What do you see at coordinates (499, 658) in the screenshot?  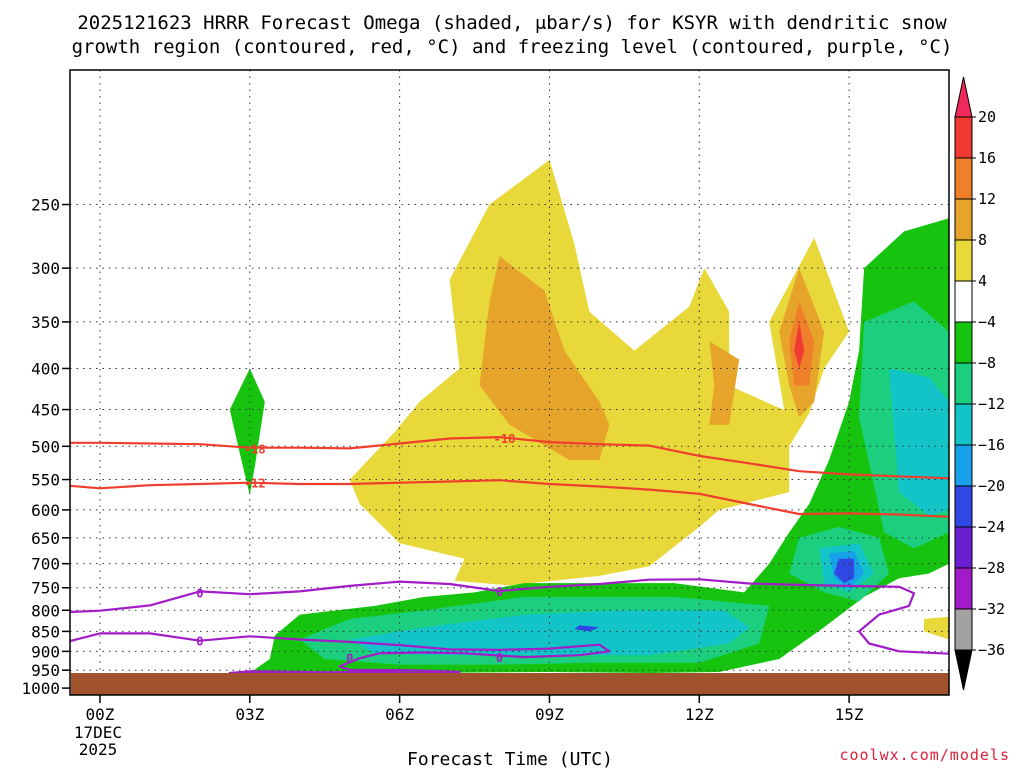 I see `contour-label-3-1: 0` at bounding box center [499, 658].